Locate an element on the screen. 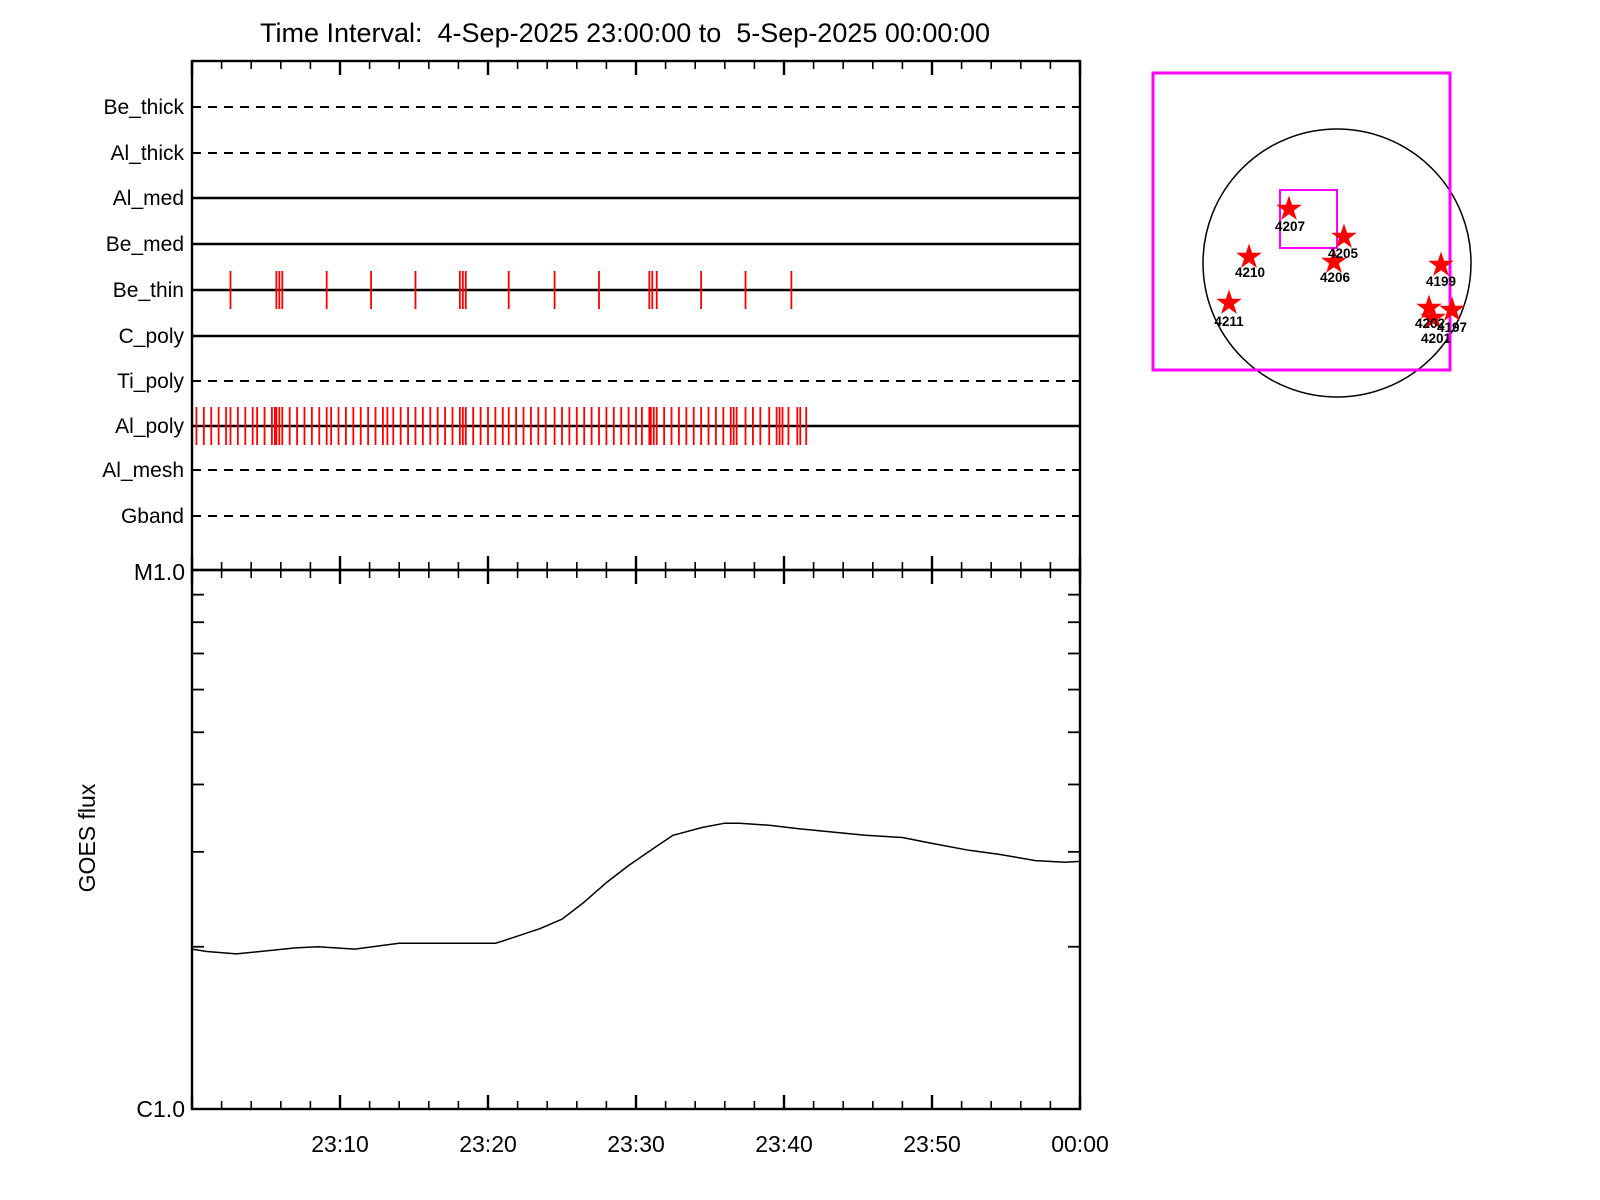 The width and height of the screenshot is (1600, 1200). x-axis-label-23:30: 23:30 is located at coordinates (636, 1144).